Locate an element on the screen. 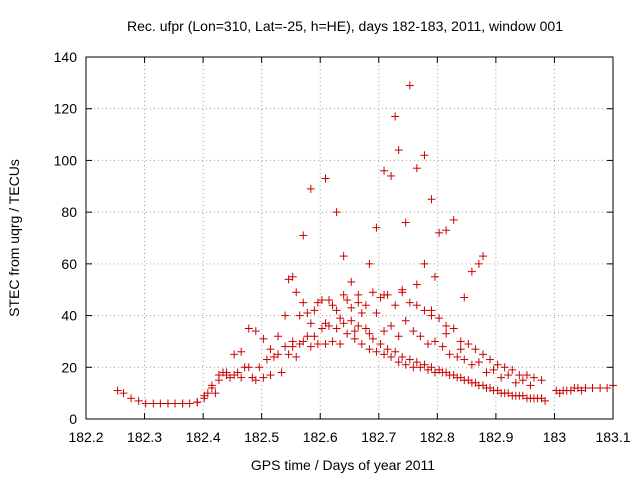 The image size is (640, 480). x-tick-label: 182.7 is located at coordinates (378, 437).